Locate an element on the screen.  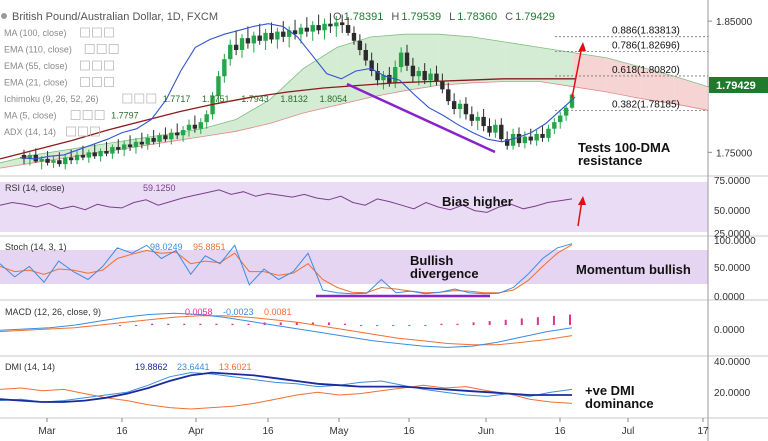
minus-di-value: 13.6021 is located at coordinates (235, 367).